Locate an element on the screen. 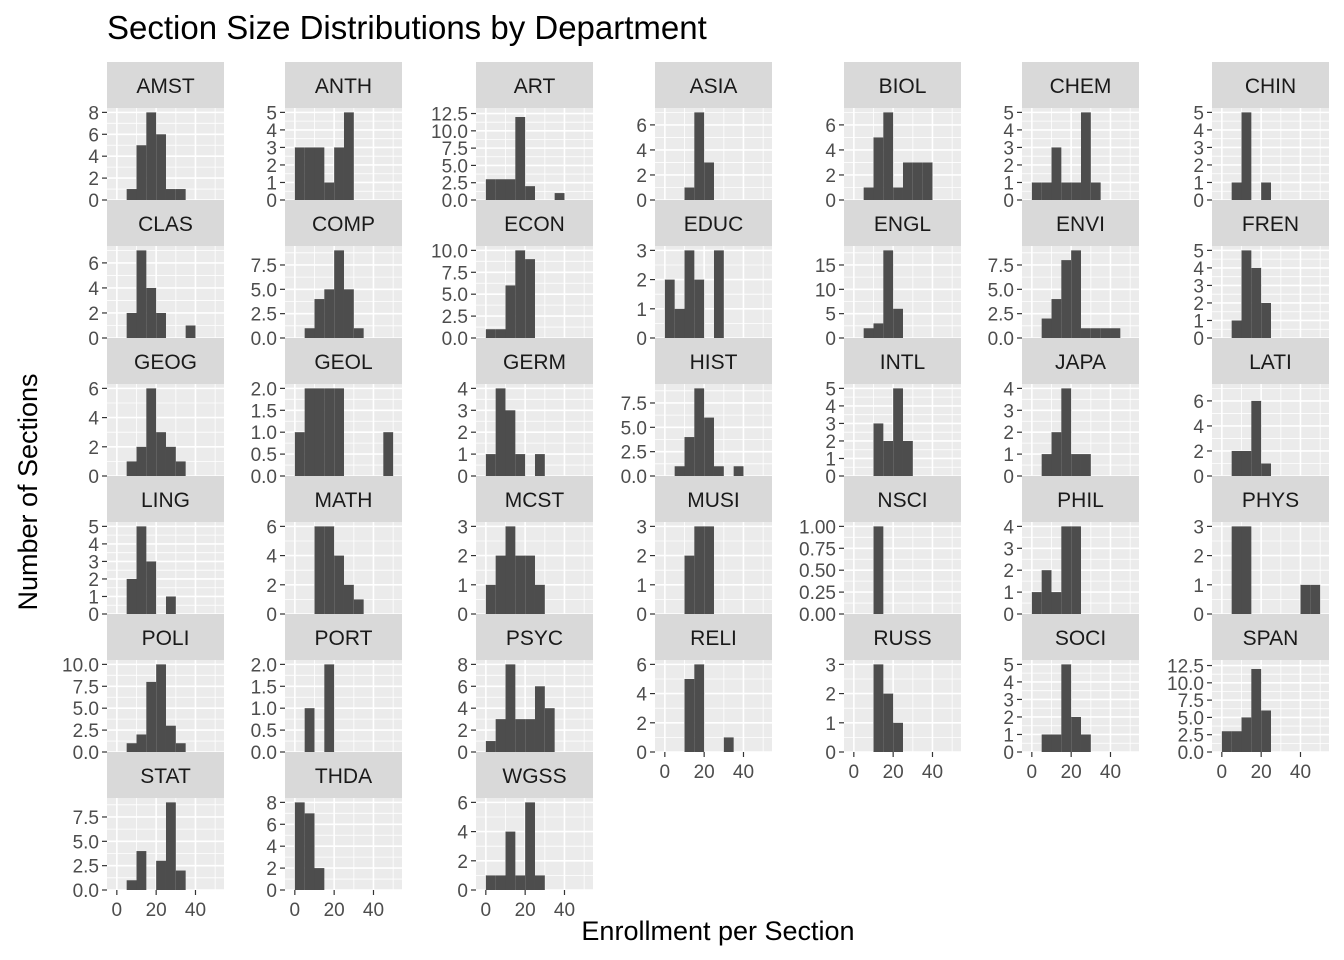  facet-strip-label: CLAS is located at coordinates (165, 224).